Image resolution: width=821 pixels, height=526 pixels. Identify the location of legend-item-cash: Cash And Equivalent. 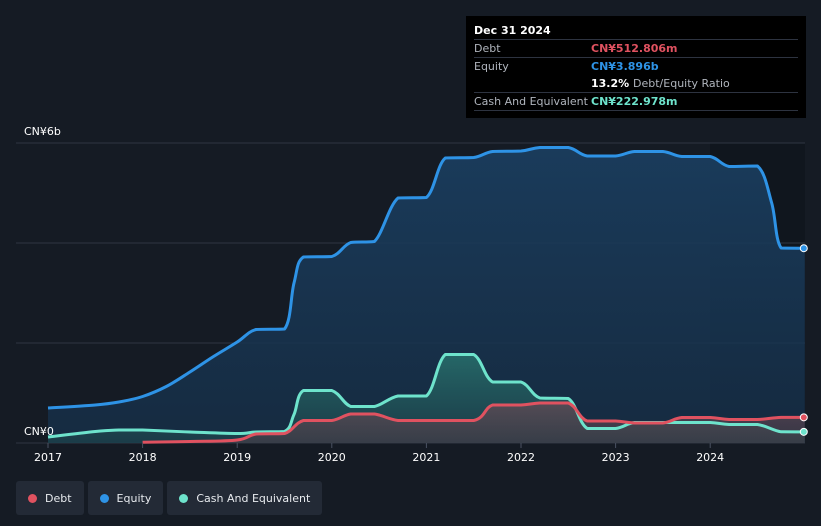
(245, 498).